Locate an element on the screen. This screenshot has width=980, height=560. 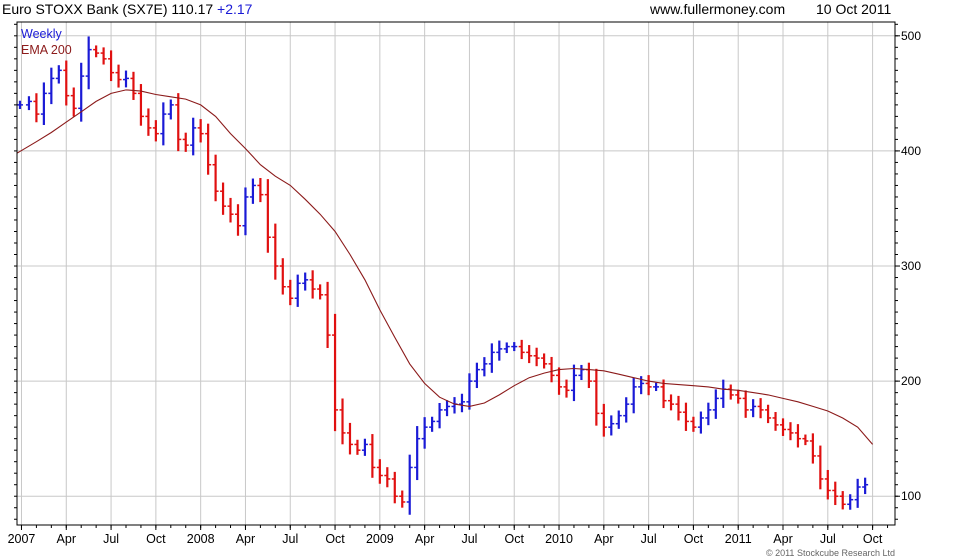
x-tick-label: 2008 is located at coordinates (201, 539).